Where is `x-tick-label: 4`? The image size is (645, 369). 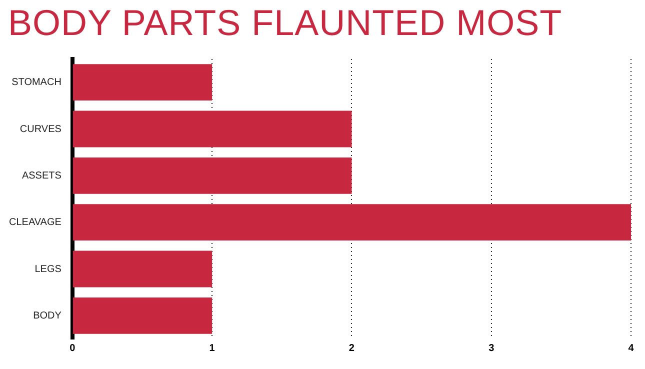 x-tick-label: 4 is located at coordinates (631, 348).